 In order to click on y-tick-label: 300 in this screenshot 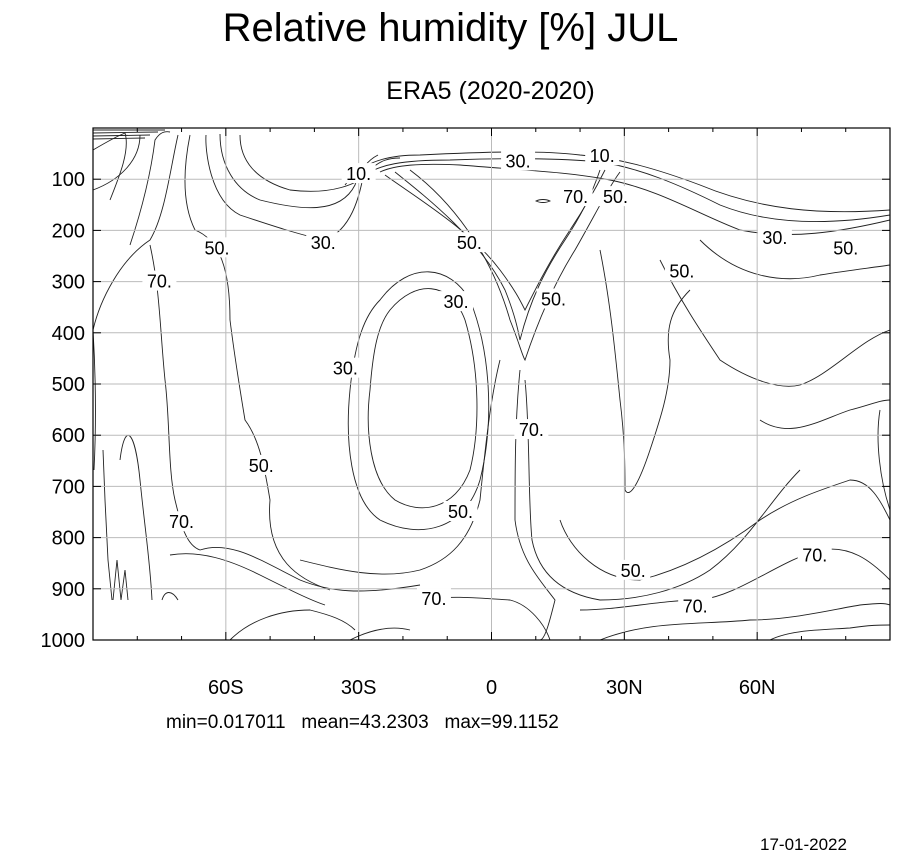, I will do `click(68, 283)`.